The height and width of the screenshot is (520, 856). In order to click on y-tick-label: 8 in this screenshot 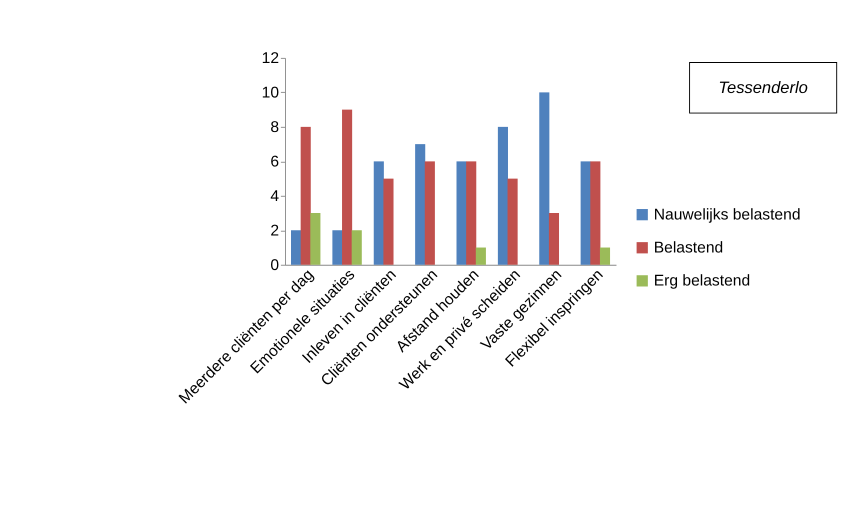, I will do `click(275, 127)`.